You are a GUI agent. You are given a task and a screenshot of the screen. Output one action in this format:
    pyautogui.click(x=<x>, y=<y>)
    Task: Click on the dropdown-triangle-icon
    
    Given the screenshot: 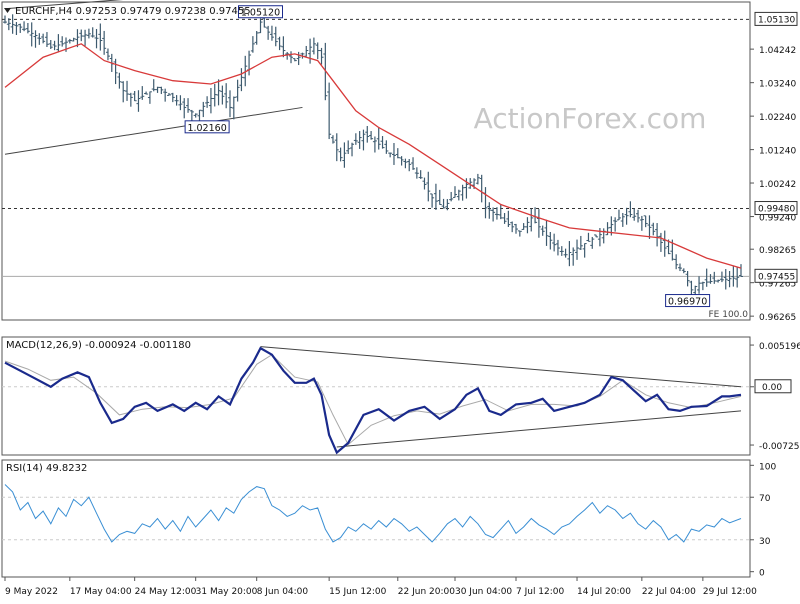 What is the action you would take?
    pyautogui.click(x=7, y=10)
    